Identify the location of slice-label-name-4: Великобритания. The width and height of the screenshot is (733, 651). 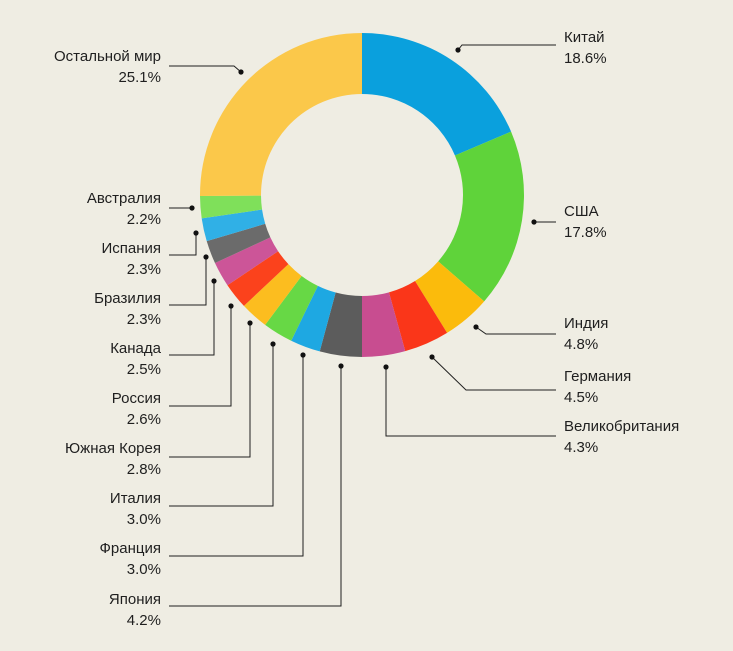
(621, 426).